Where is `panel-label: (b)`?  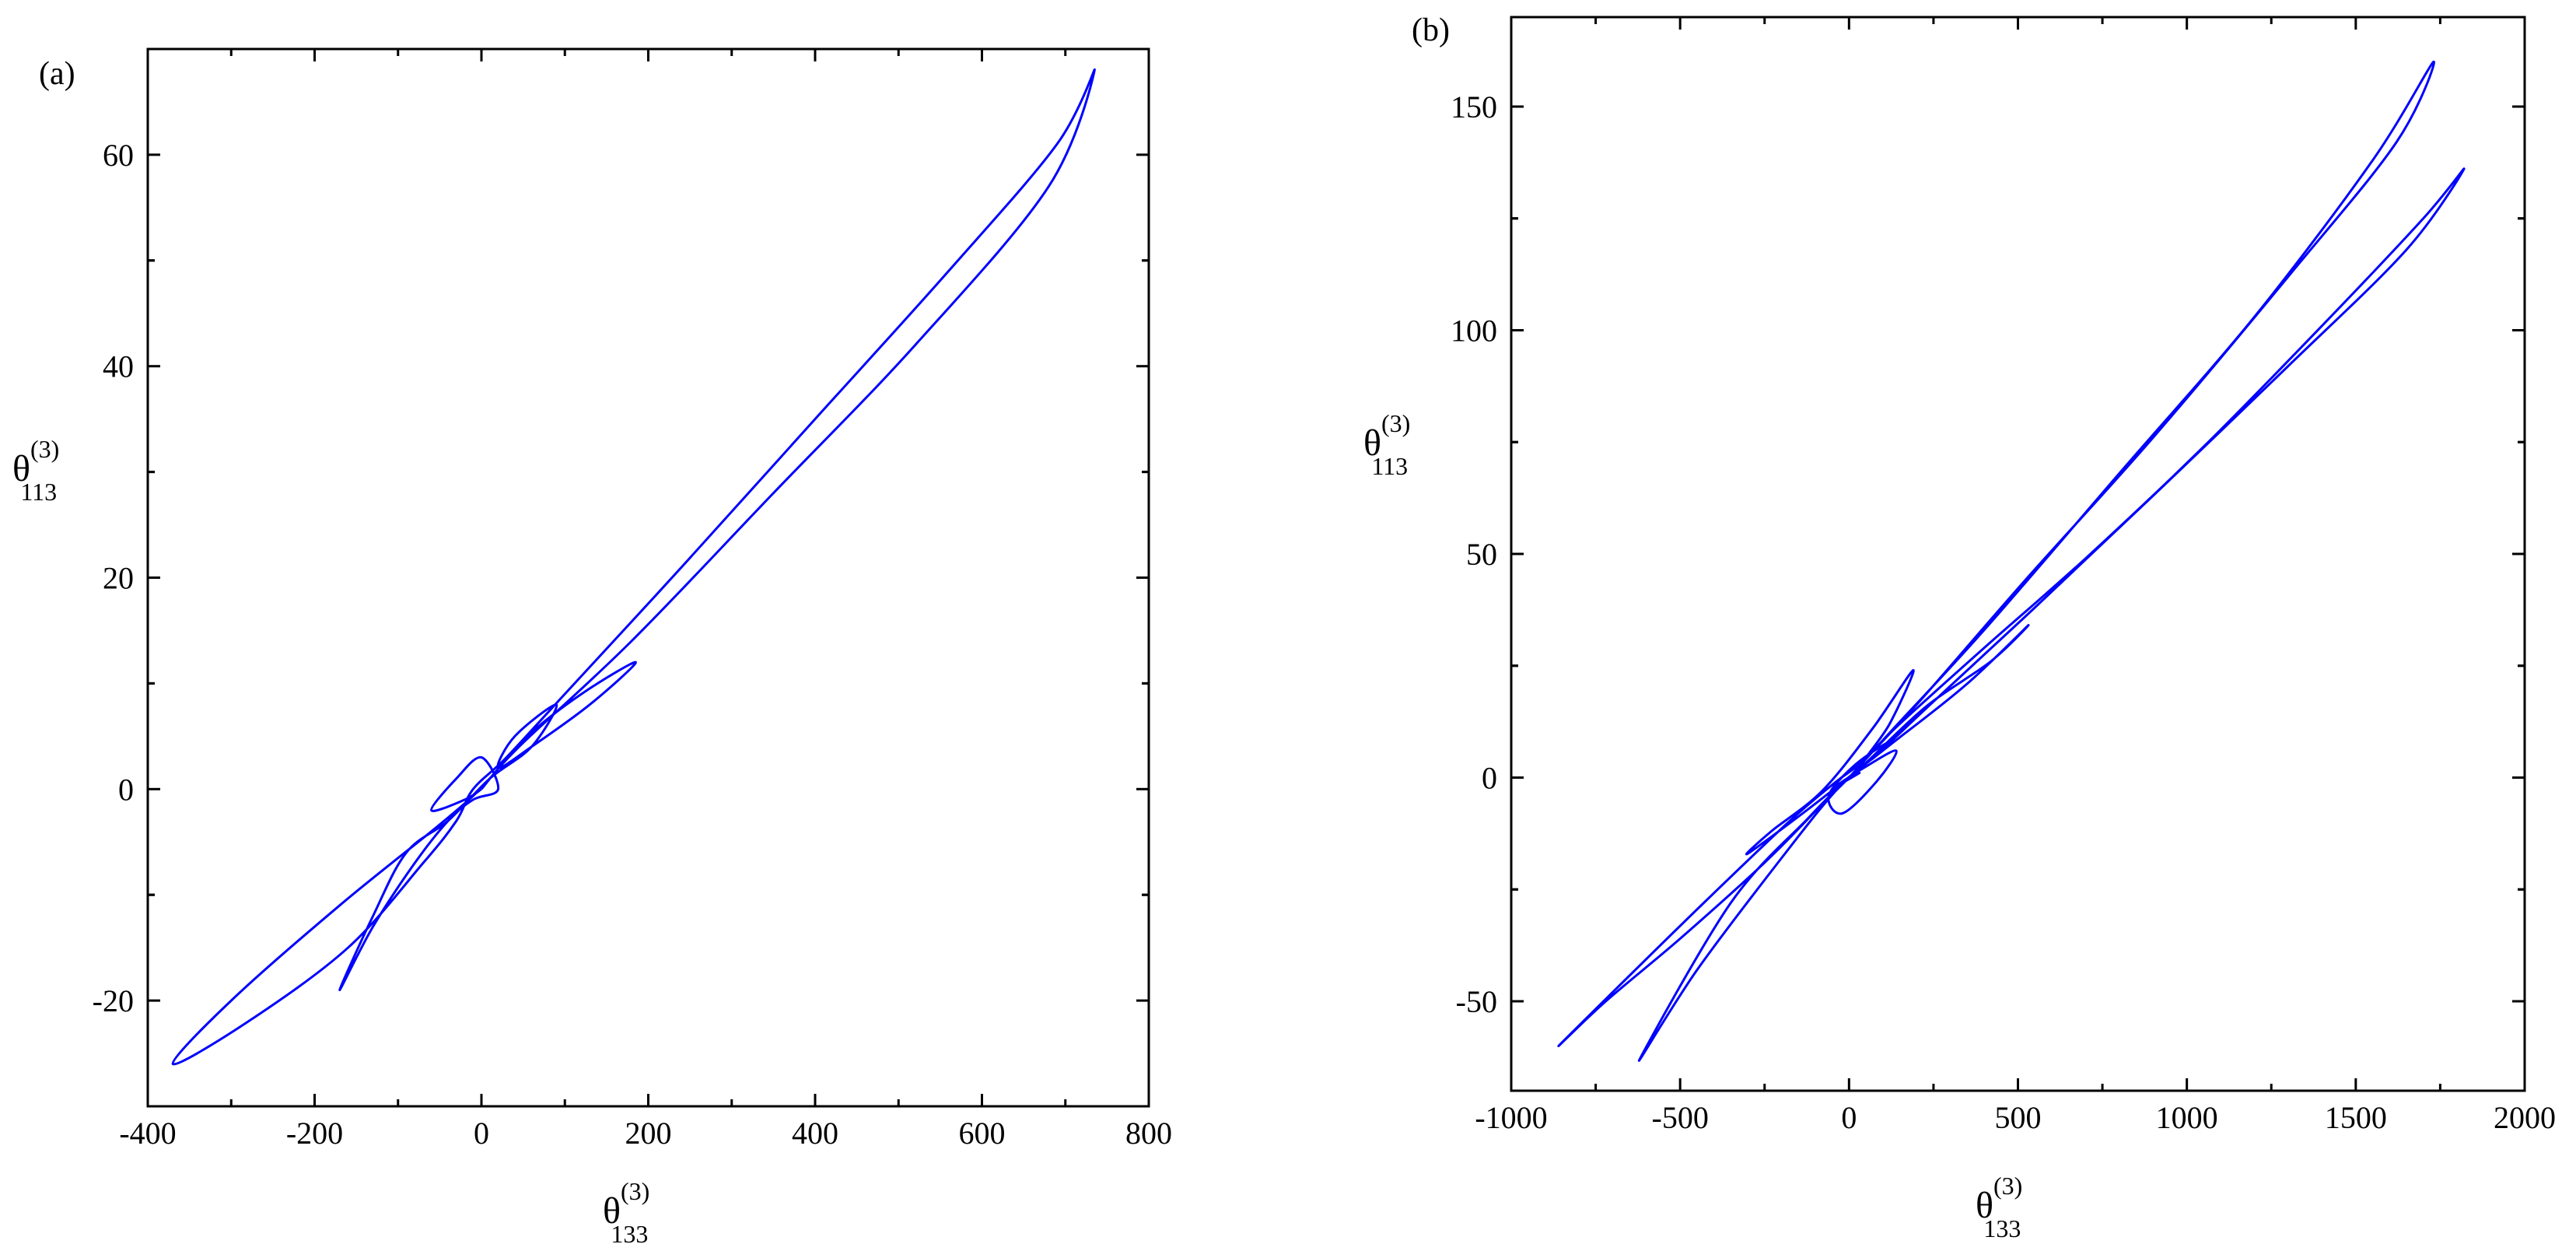 panel-label: (b) is located at coordinates (1431, 30).